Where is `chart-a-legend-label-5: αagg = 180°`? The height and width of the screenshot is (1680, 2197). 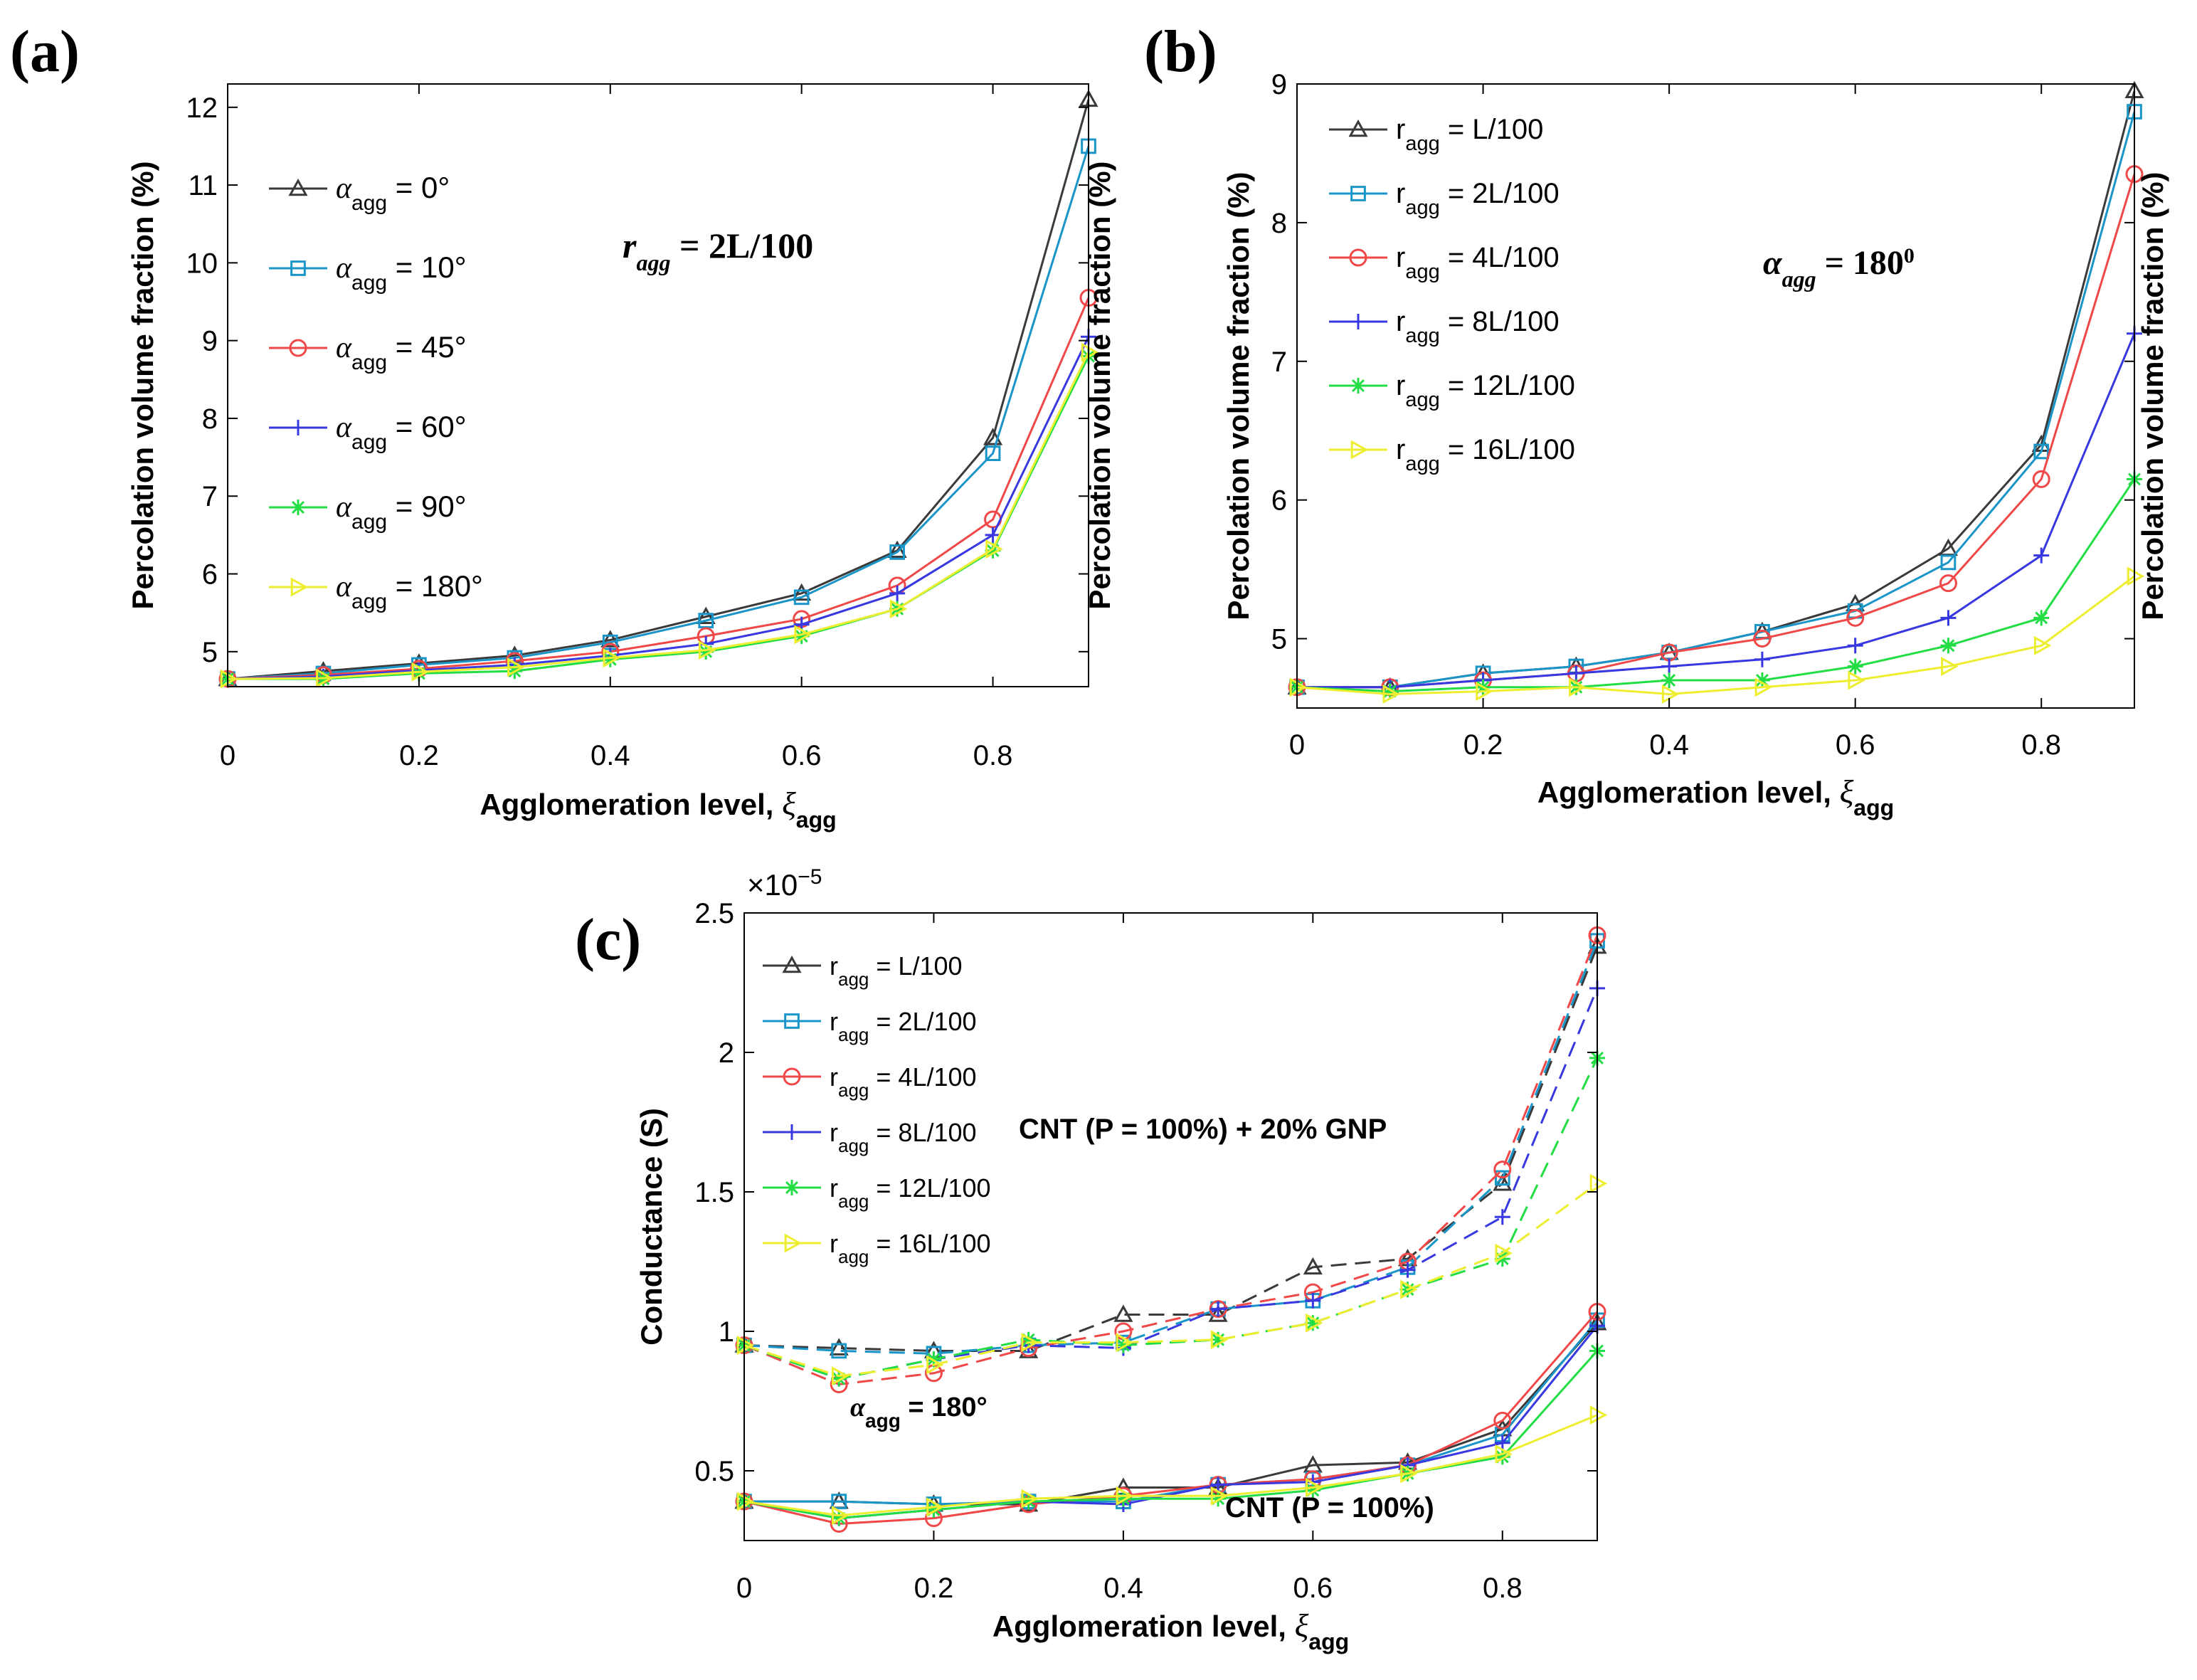 chart-a-legend-label-5: αagg = 180° is located at coordinates (409, 591).